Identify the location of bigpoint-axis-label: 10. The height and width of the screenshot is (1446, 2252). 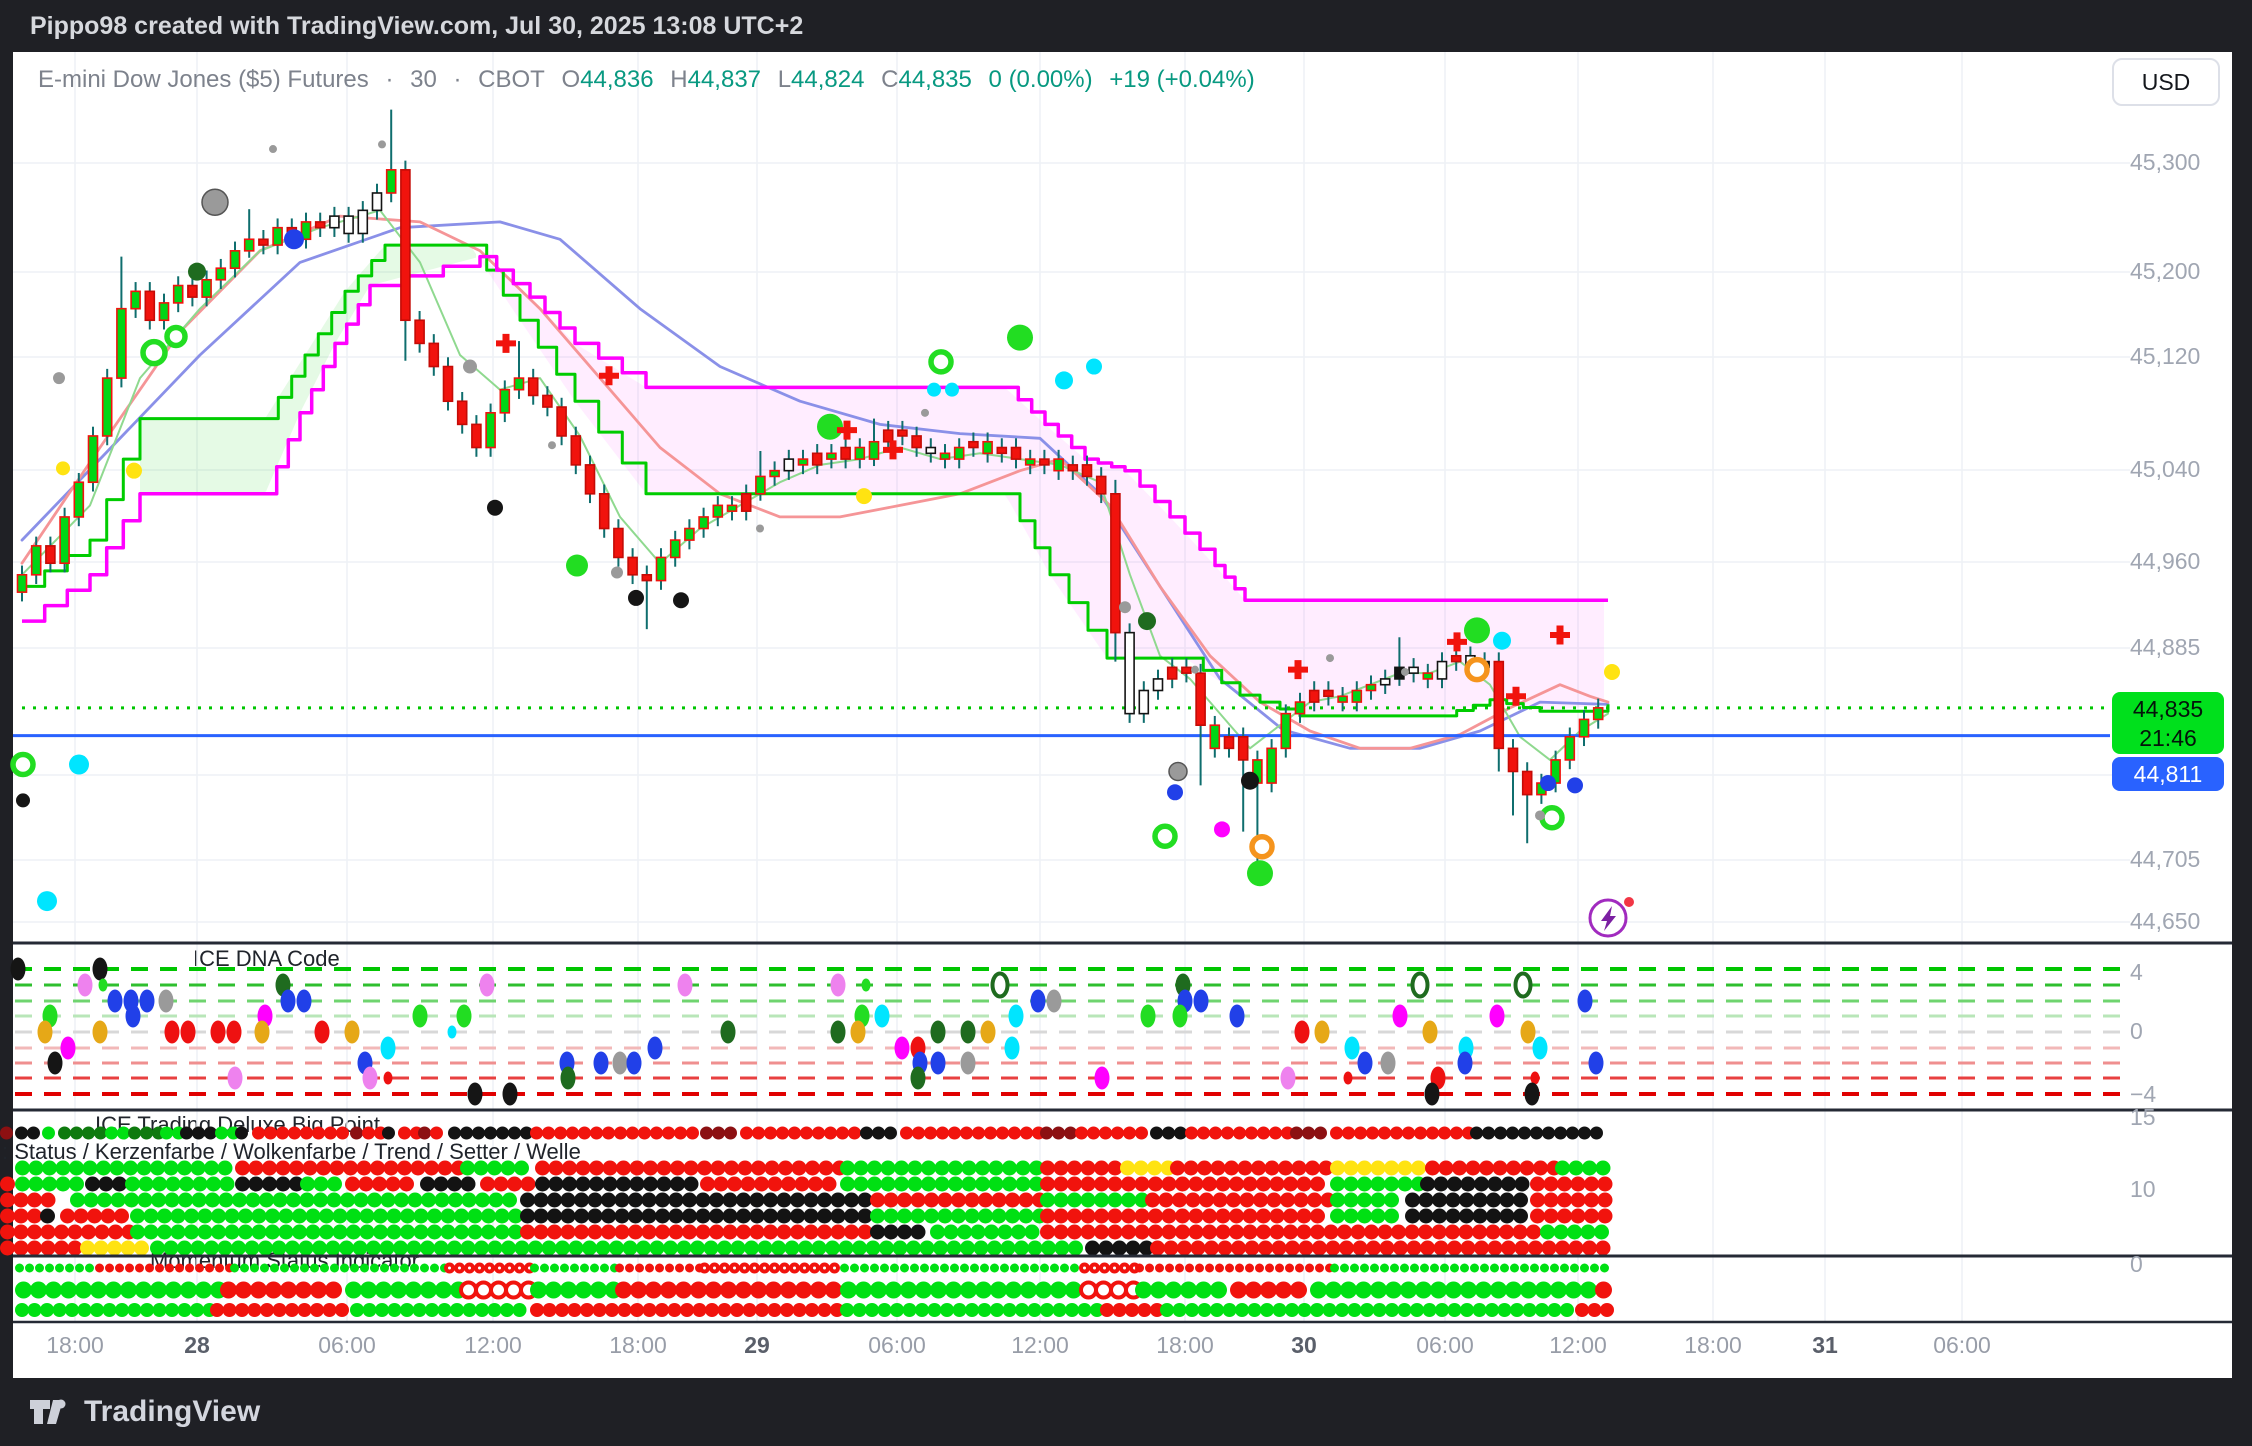
(2143, 1189).